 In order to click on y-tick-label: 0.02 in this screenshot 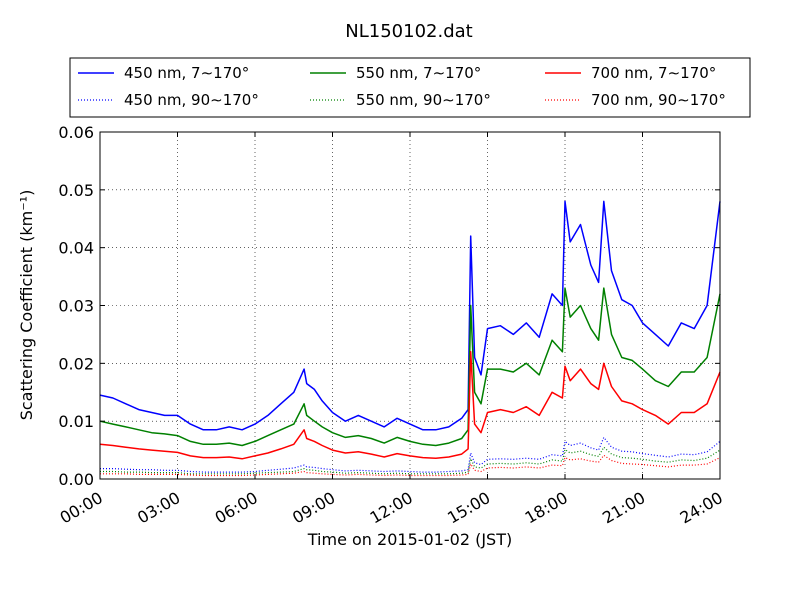, I will do `click(76, 363)`.